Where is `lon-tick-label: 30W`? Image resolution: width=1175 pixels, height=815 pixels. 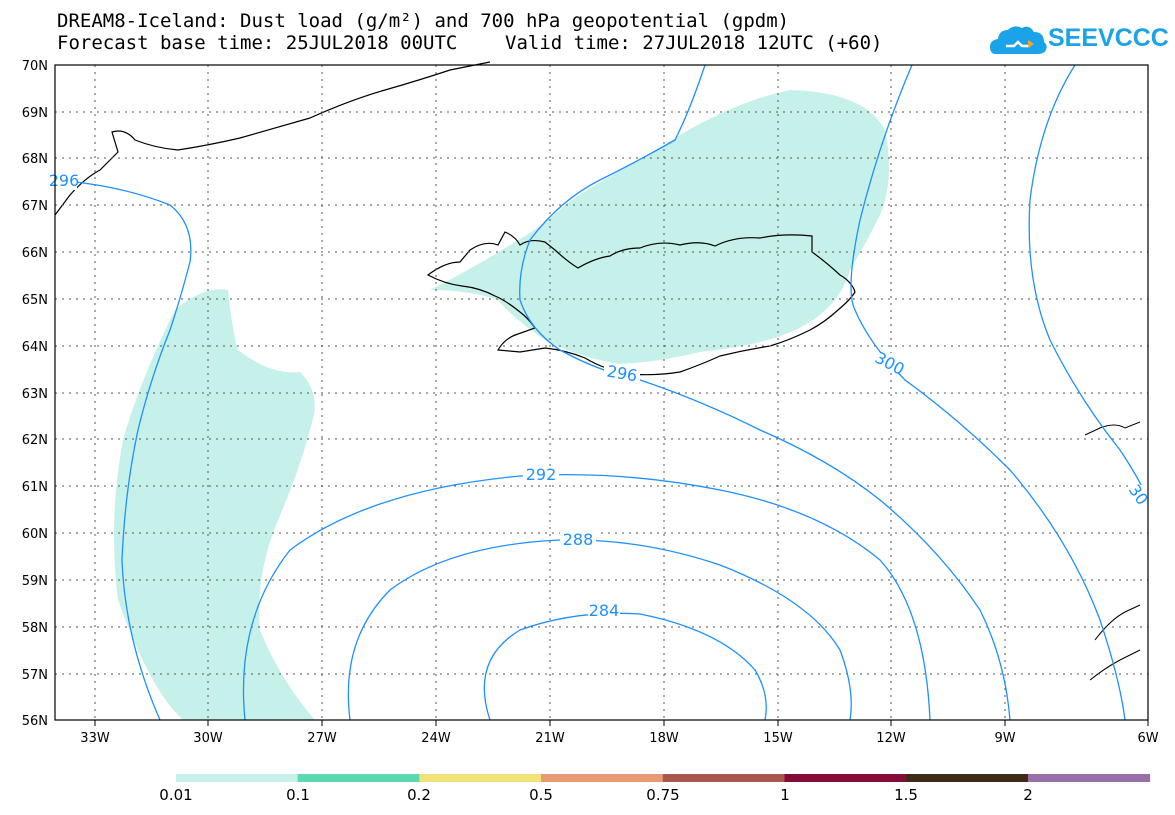 lon-tick-label: 30W is located at coordinates (208, 738).